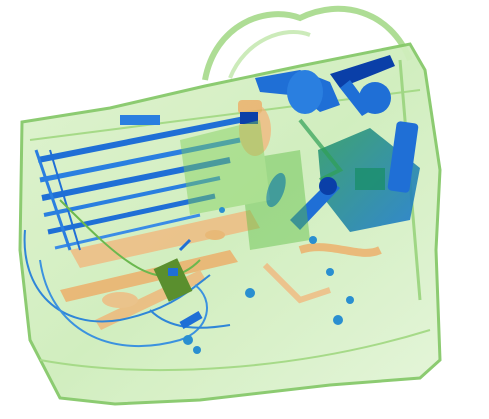 The width and height of the screenshot is (489, 419). What do you see at coordinates (268, 280) in the screenshot?
I see `small-metal-objects` at bounding box center [268, 280].